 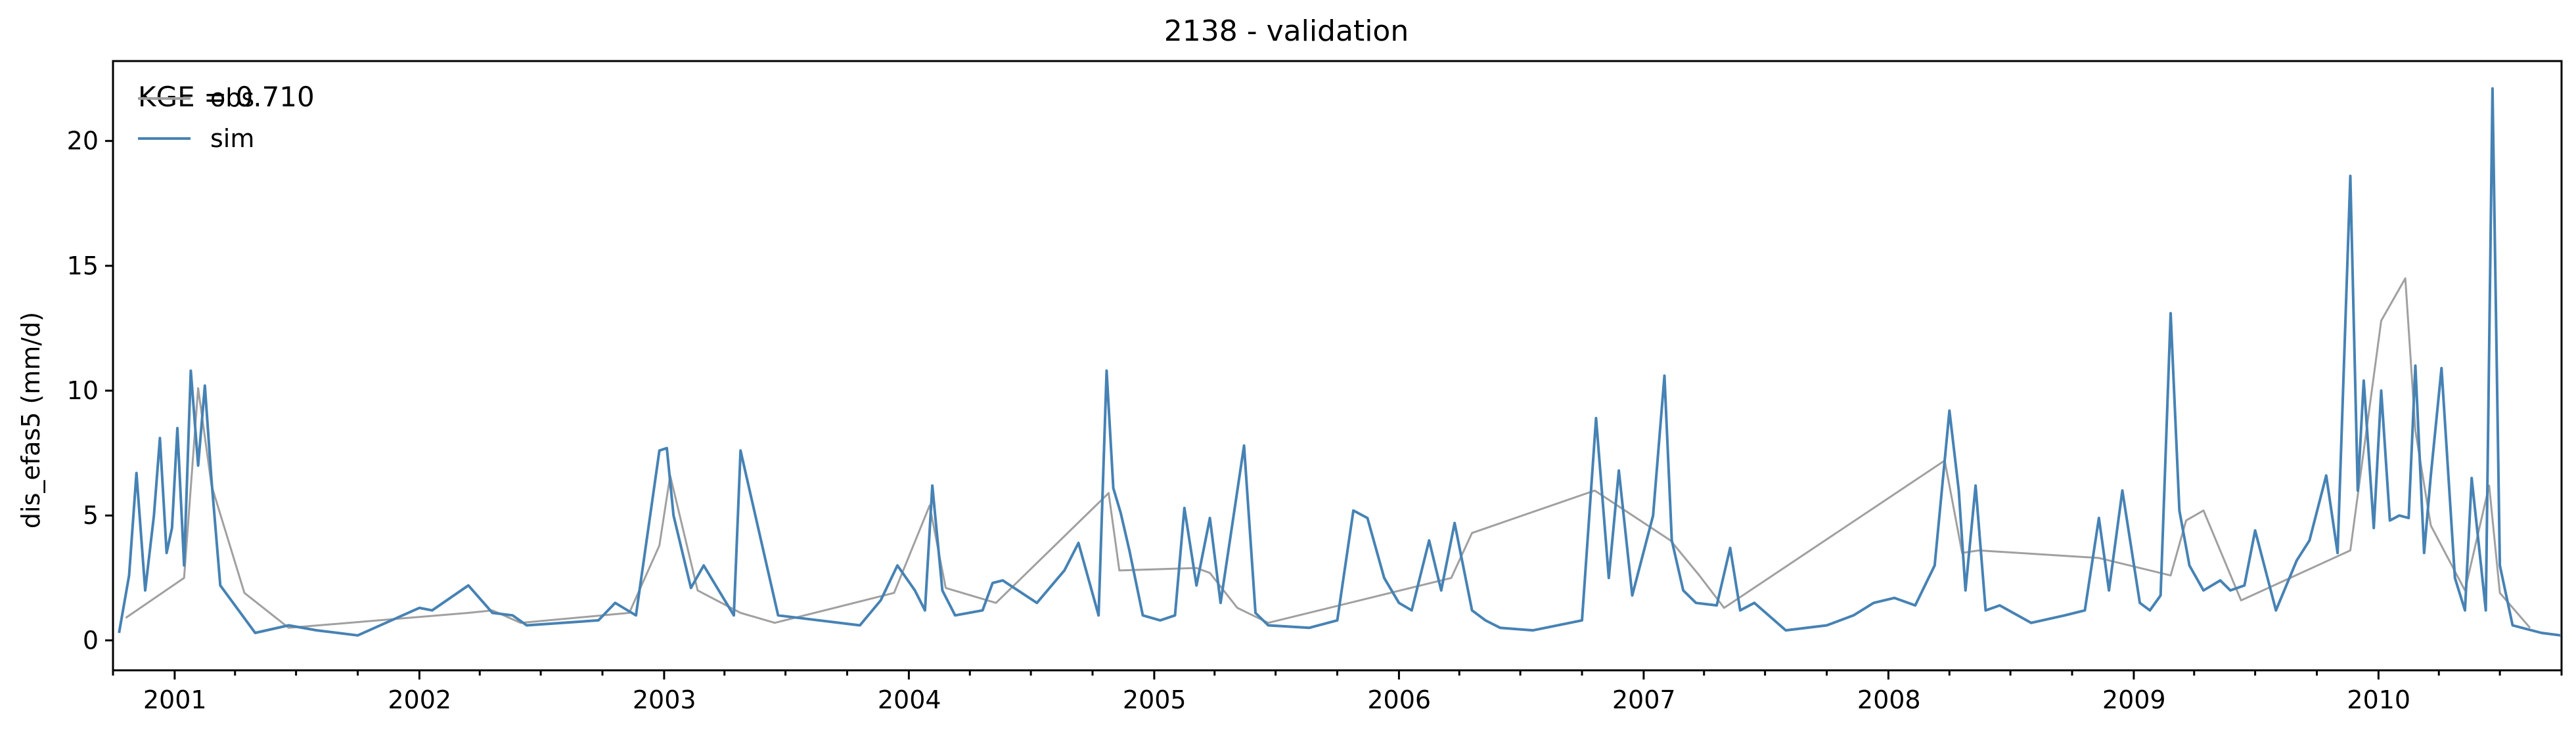 I want to click on x-tick-label: 2001, so click(x=175, y=699).